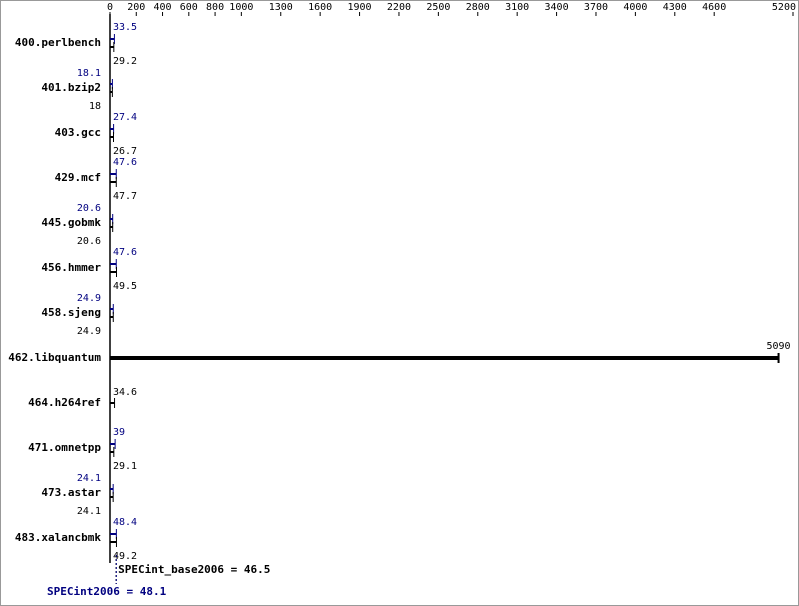 The height and width of the screenshot is (606, 799). Describe the element at coordinates (714, 7) in the screenshot. I see `x-tick-label: 4600` at that location.